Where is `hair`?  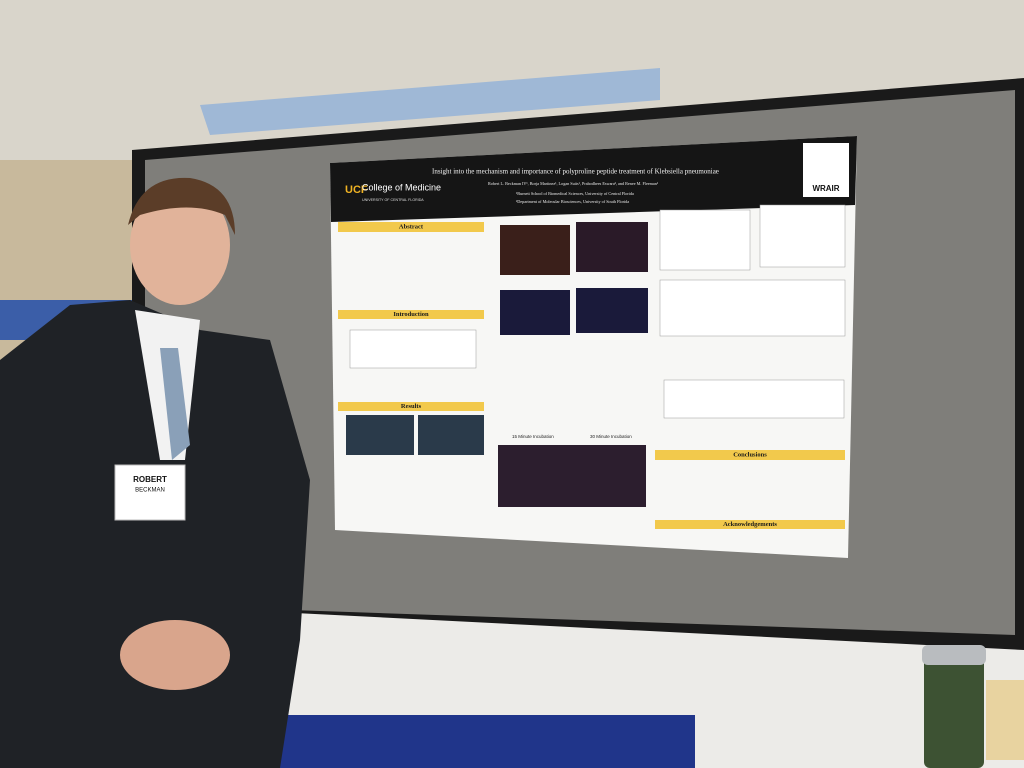
hair is located at coordinates (181, 206).